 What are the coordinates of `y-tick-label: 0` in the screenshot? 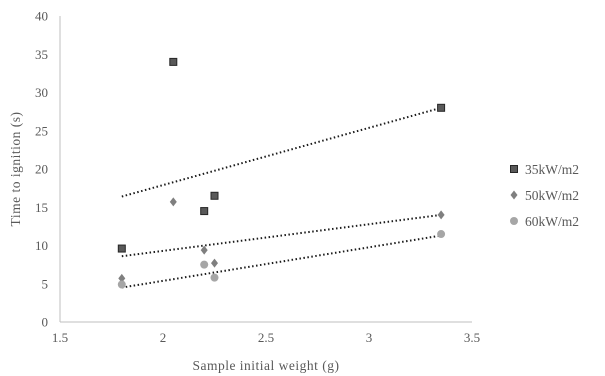 It's located at (45, 322).